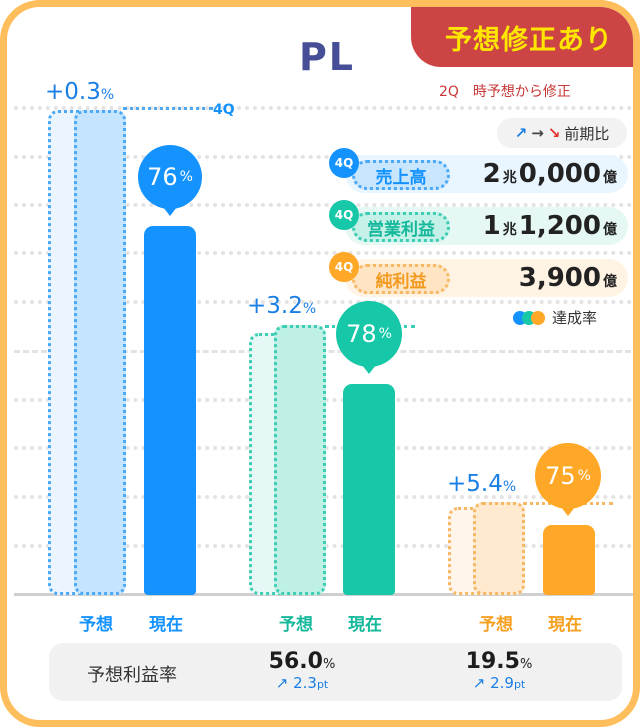 This screenshot has width=640, height=727. What do you see at coordinates (569, 560) in the screenshot?
I see `current-bar-net` at bounding box center [569, 560].